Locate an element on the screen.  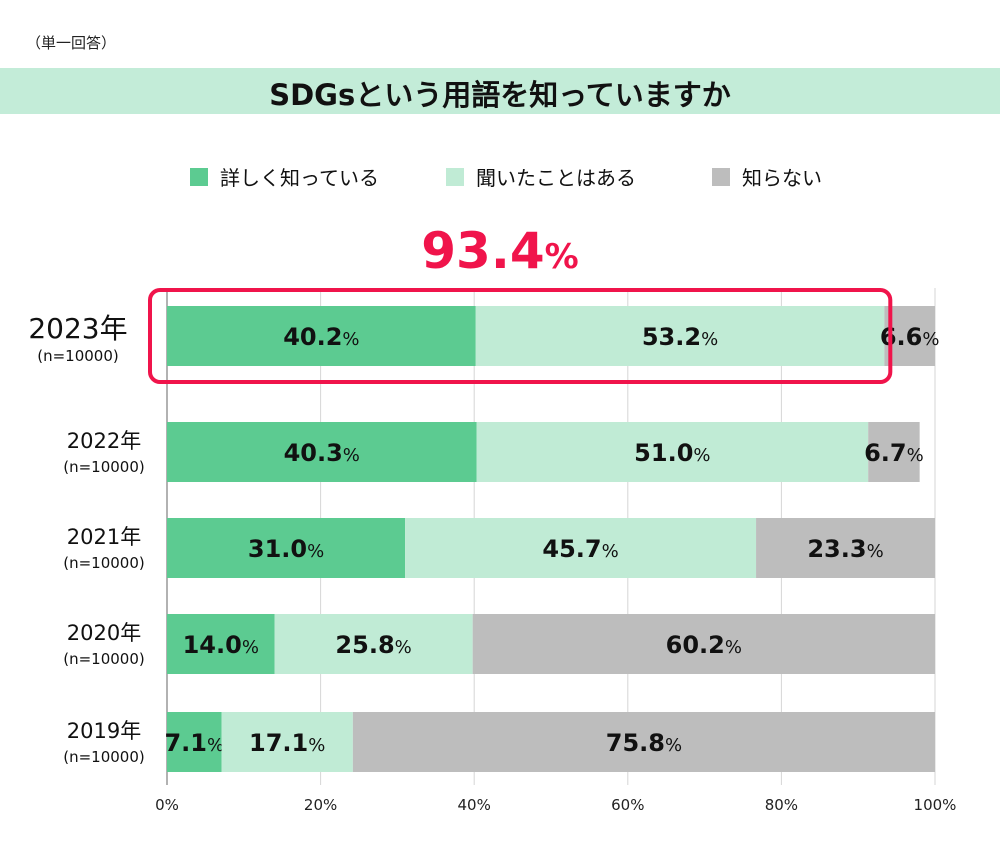
data-label: 45.7% is located at coordinates (580, 549).